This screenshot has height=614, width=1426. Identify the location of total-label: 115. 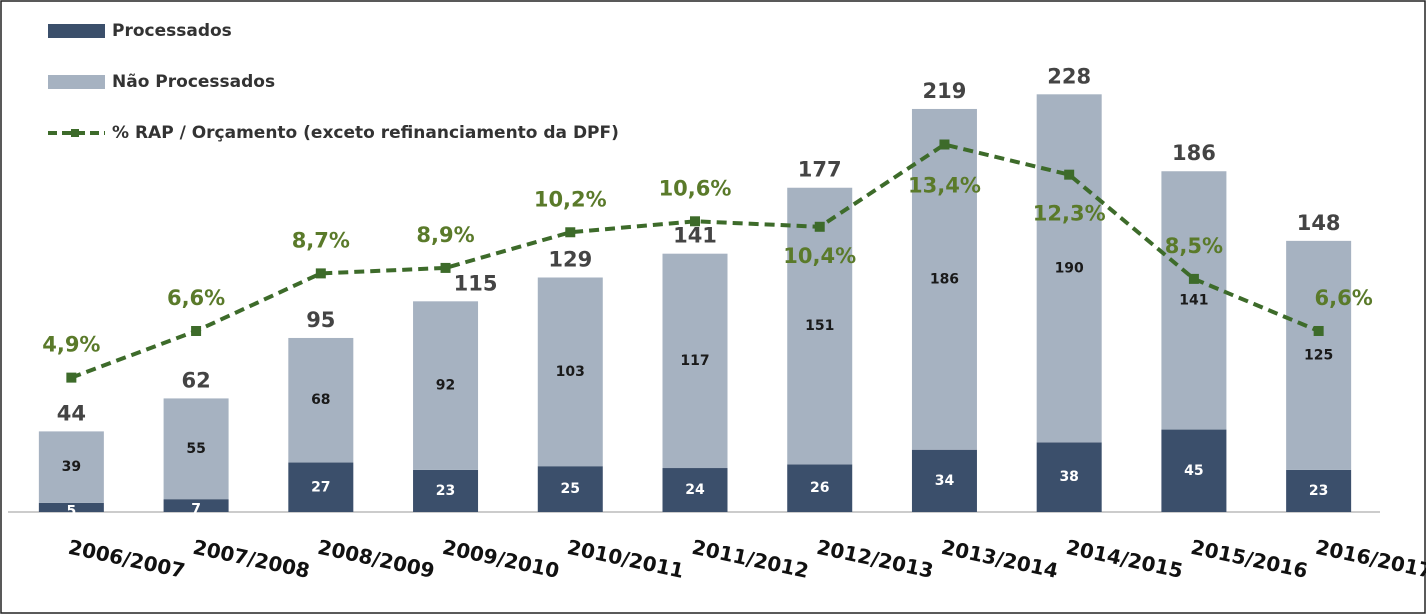
(476, 283).